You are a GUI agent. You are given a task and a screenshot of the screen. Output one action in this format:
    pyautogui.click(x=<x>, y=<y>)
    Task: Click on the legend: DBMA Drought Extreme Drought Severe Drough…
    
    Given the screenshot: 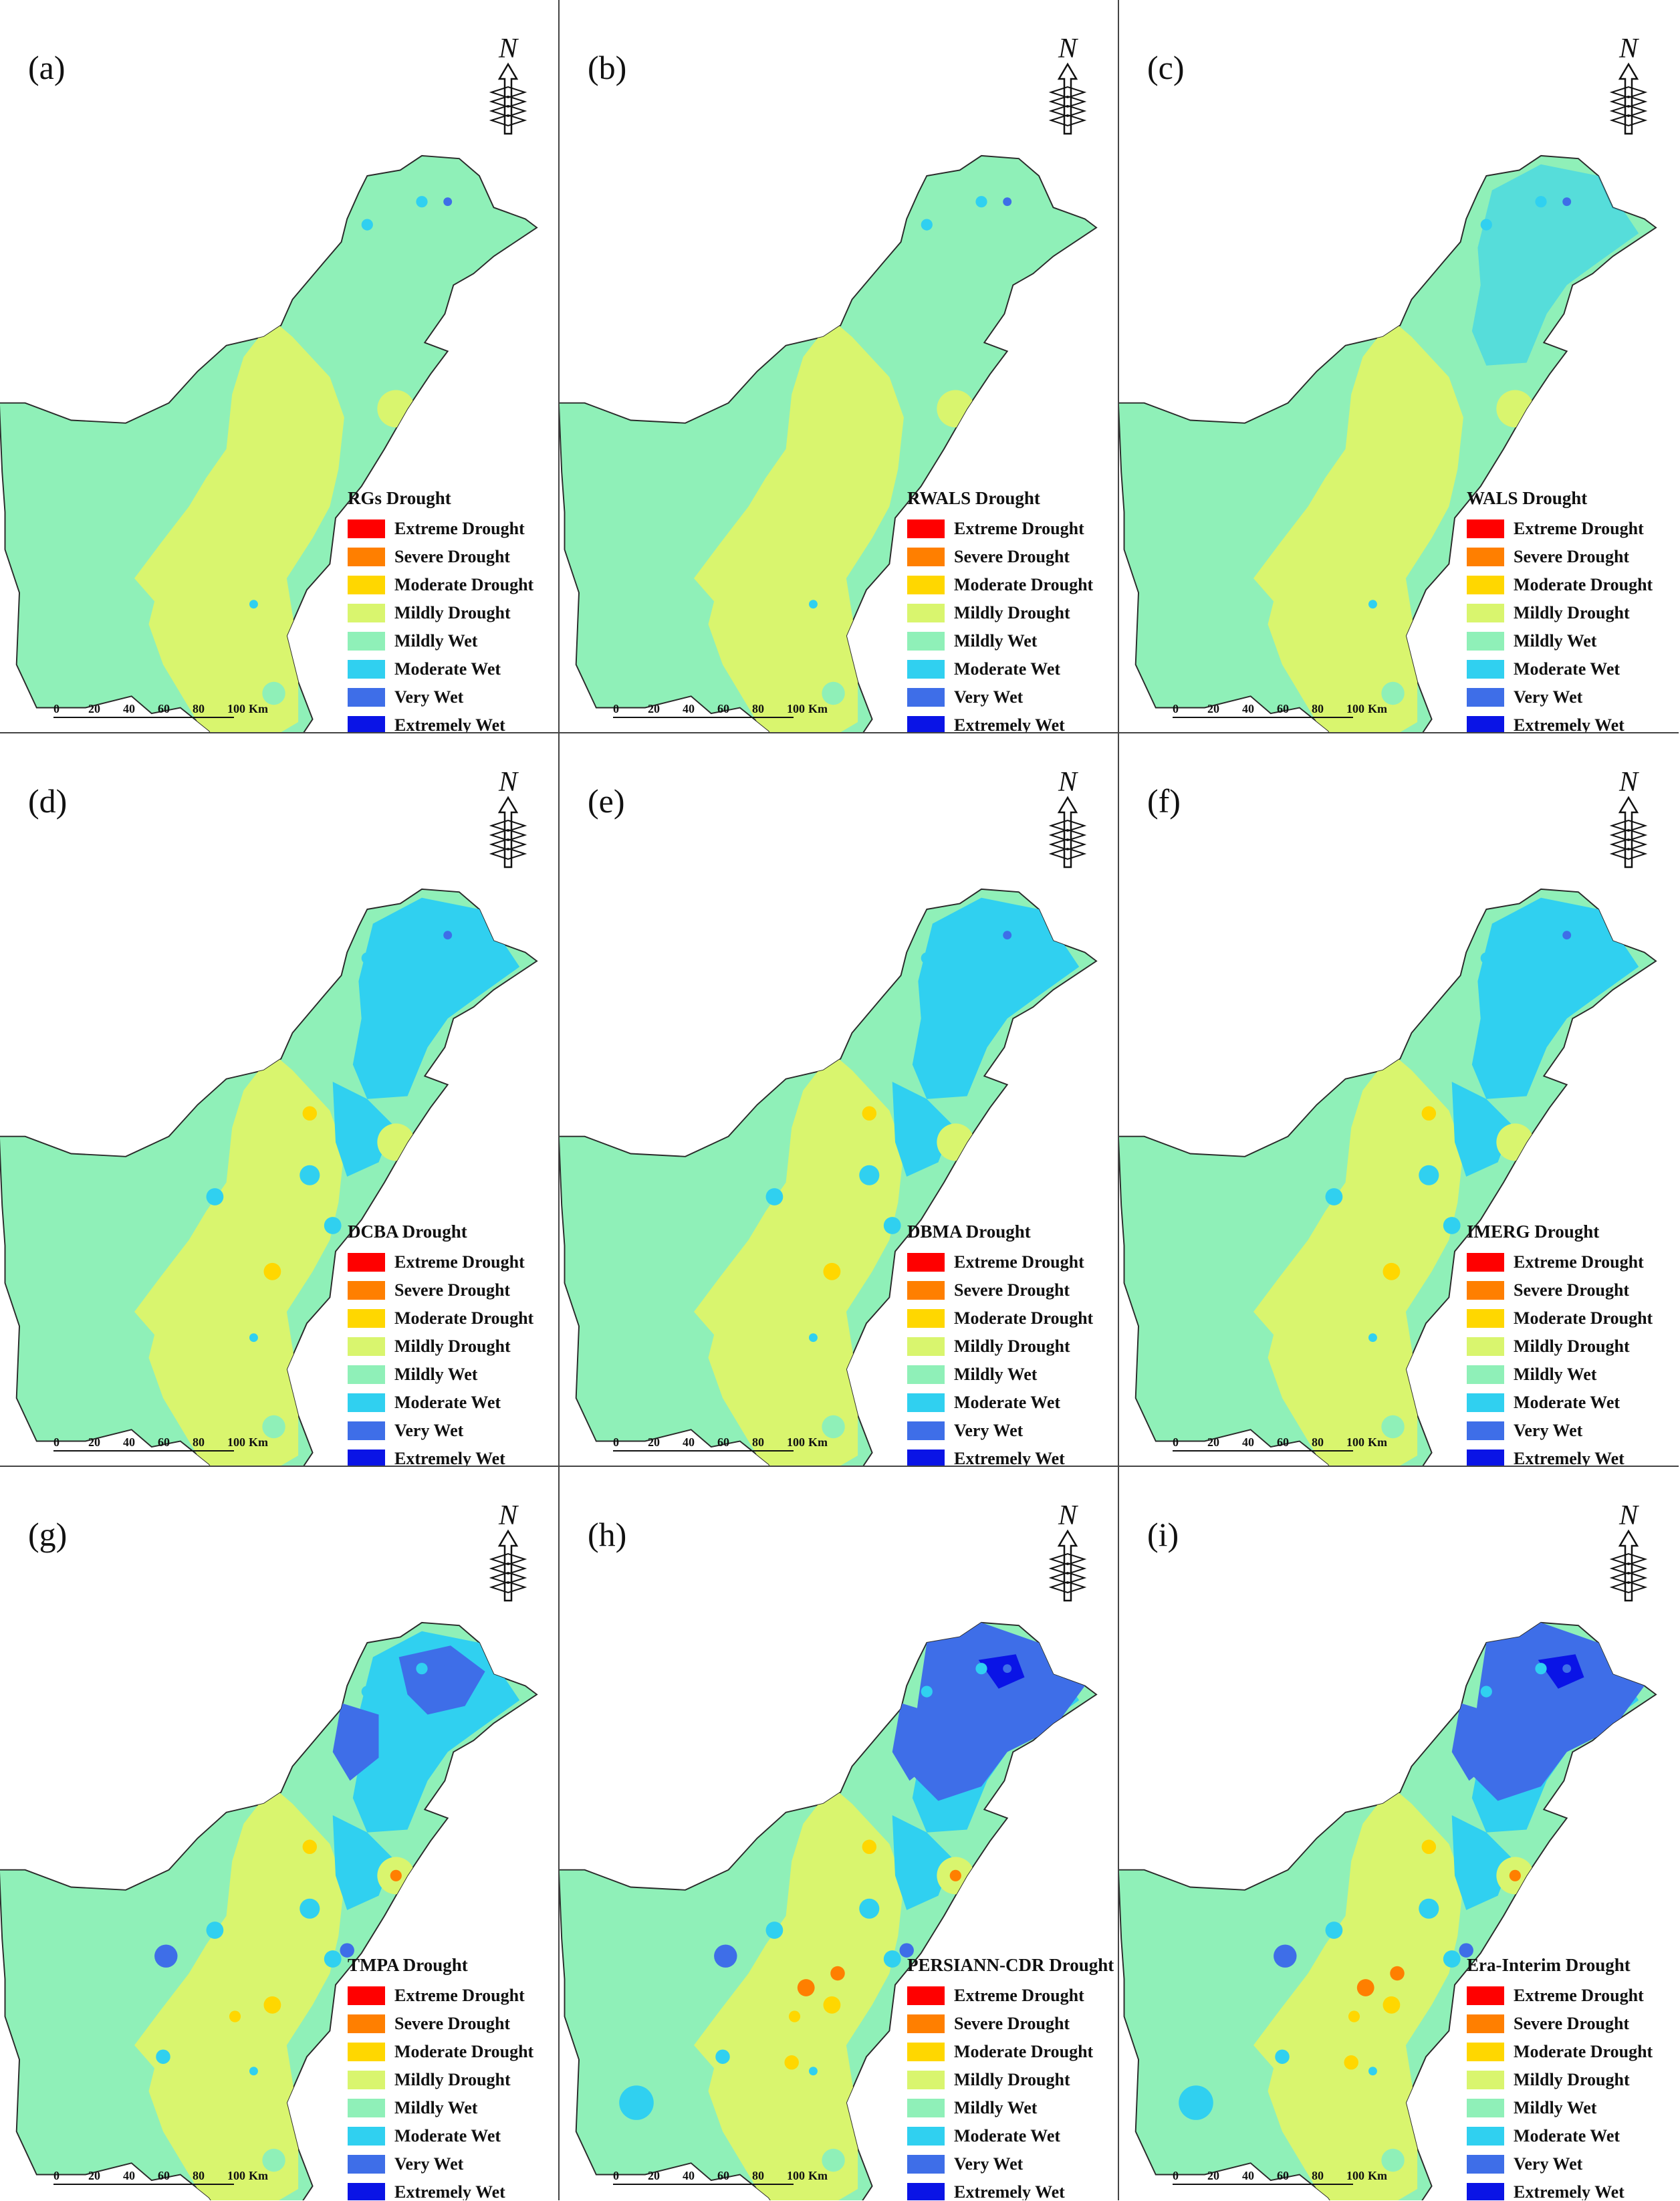 What is the action you would take?
    pyautogui.click(x=1011, y=1344)
    